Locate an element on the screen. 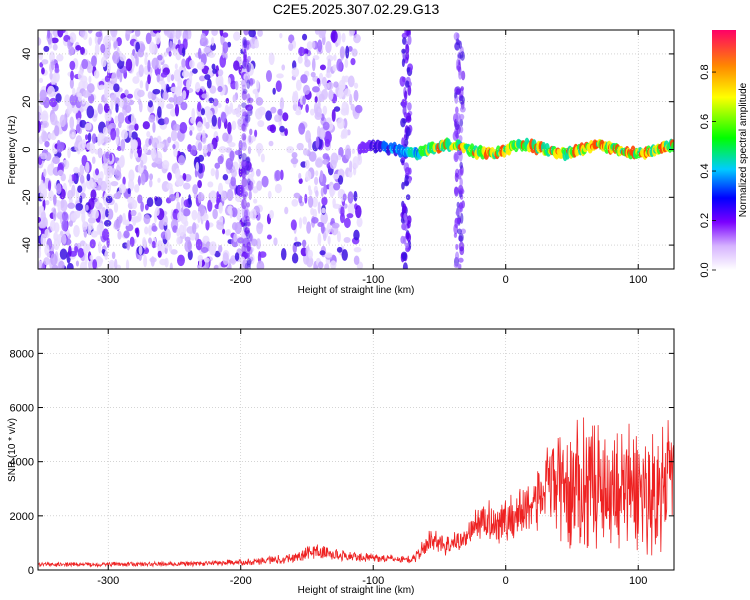 This screenshot has width=750, height=600. y-tick-label: 8000 is located at coordinates (22, 354).